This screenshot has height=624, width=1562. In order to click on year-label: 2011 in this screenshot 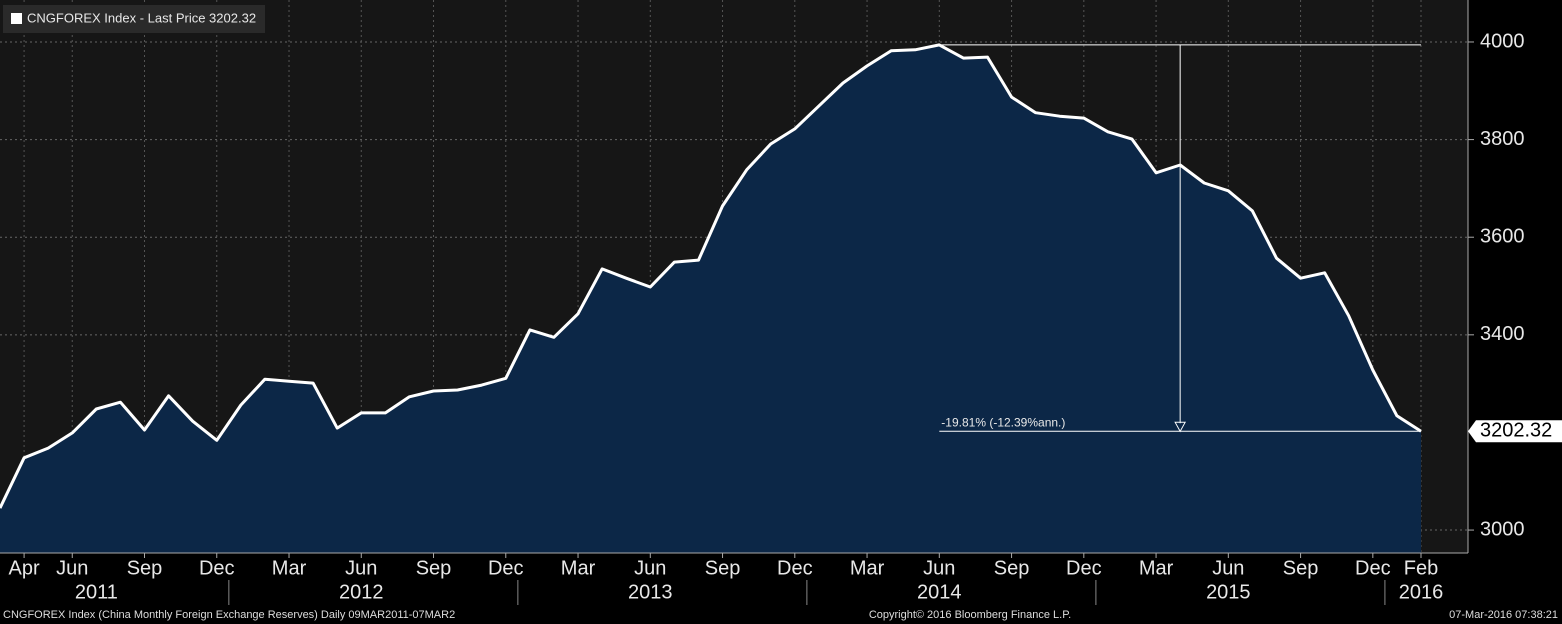, I will do `click(96, 592)`.